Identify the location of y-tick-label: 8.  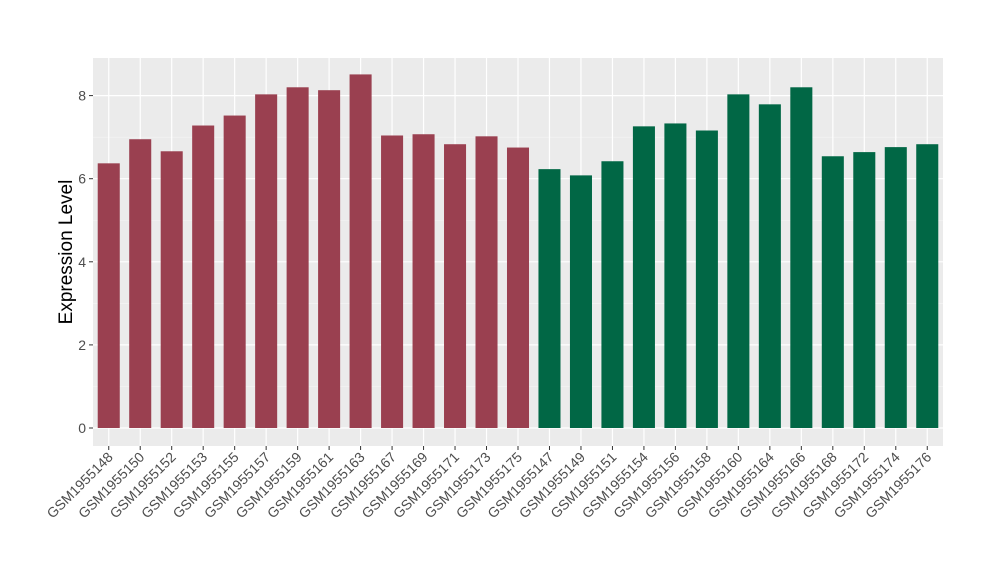
(82, 96).